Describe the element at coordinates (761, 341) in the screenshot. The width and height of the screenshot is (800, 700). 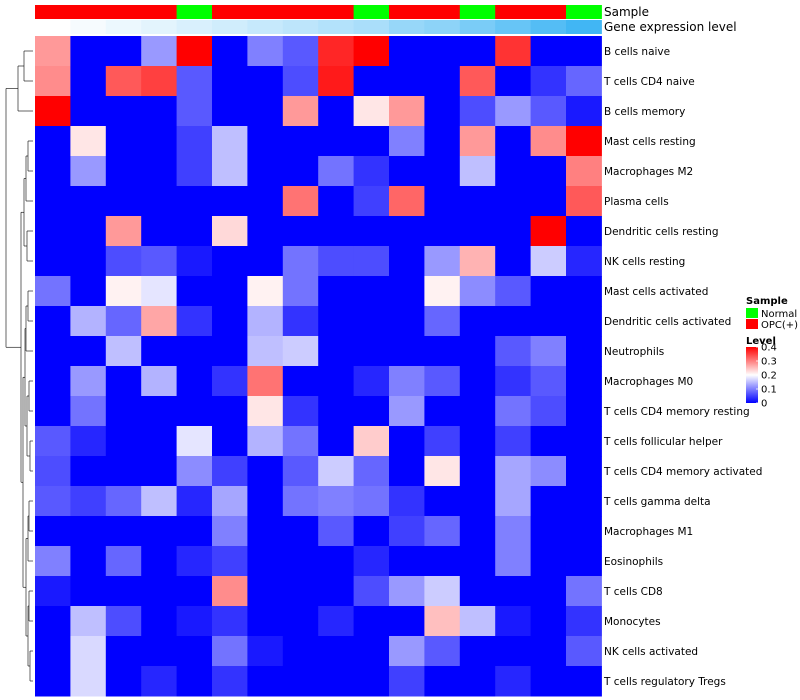
I see `level-legend-title: Level` at that location.